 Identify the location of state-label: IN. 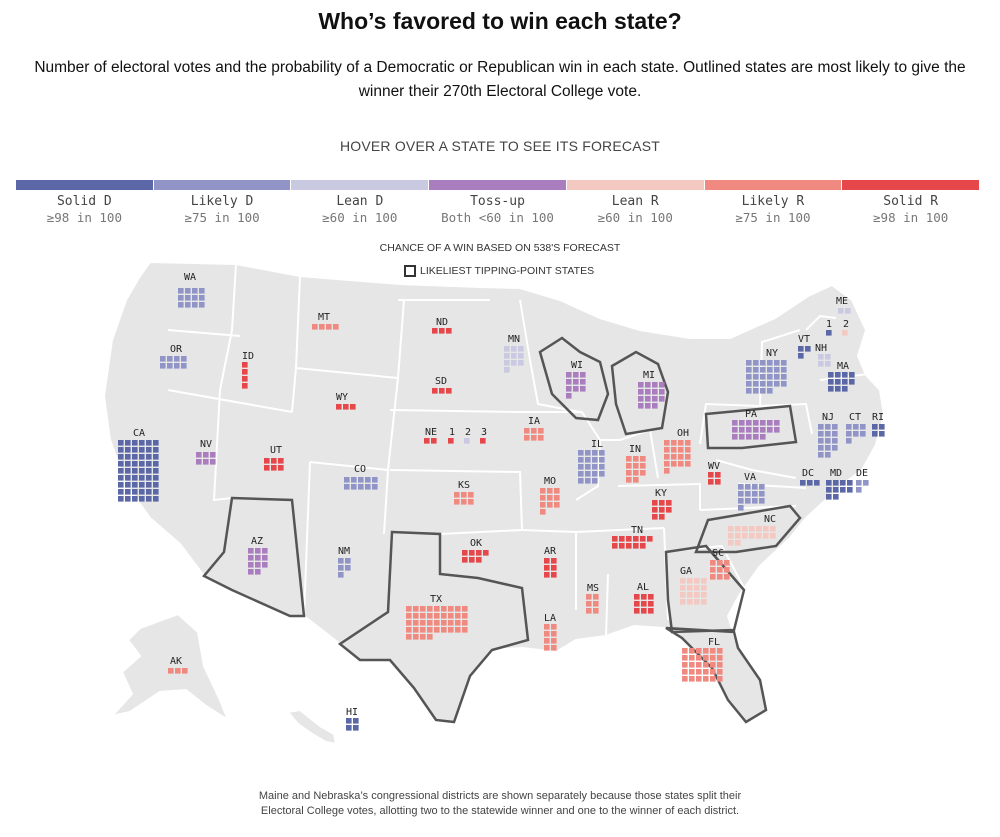
(635, 449).